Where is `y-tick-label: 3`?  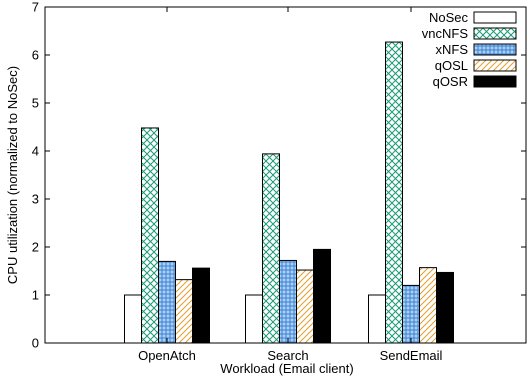 y-tick-label: 3 is located at coordinates (35, 199).